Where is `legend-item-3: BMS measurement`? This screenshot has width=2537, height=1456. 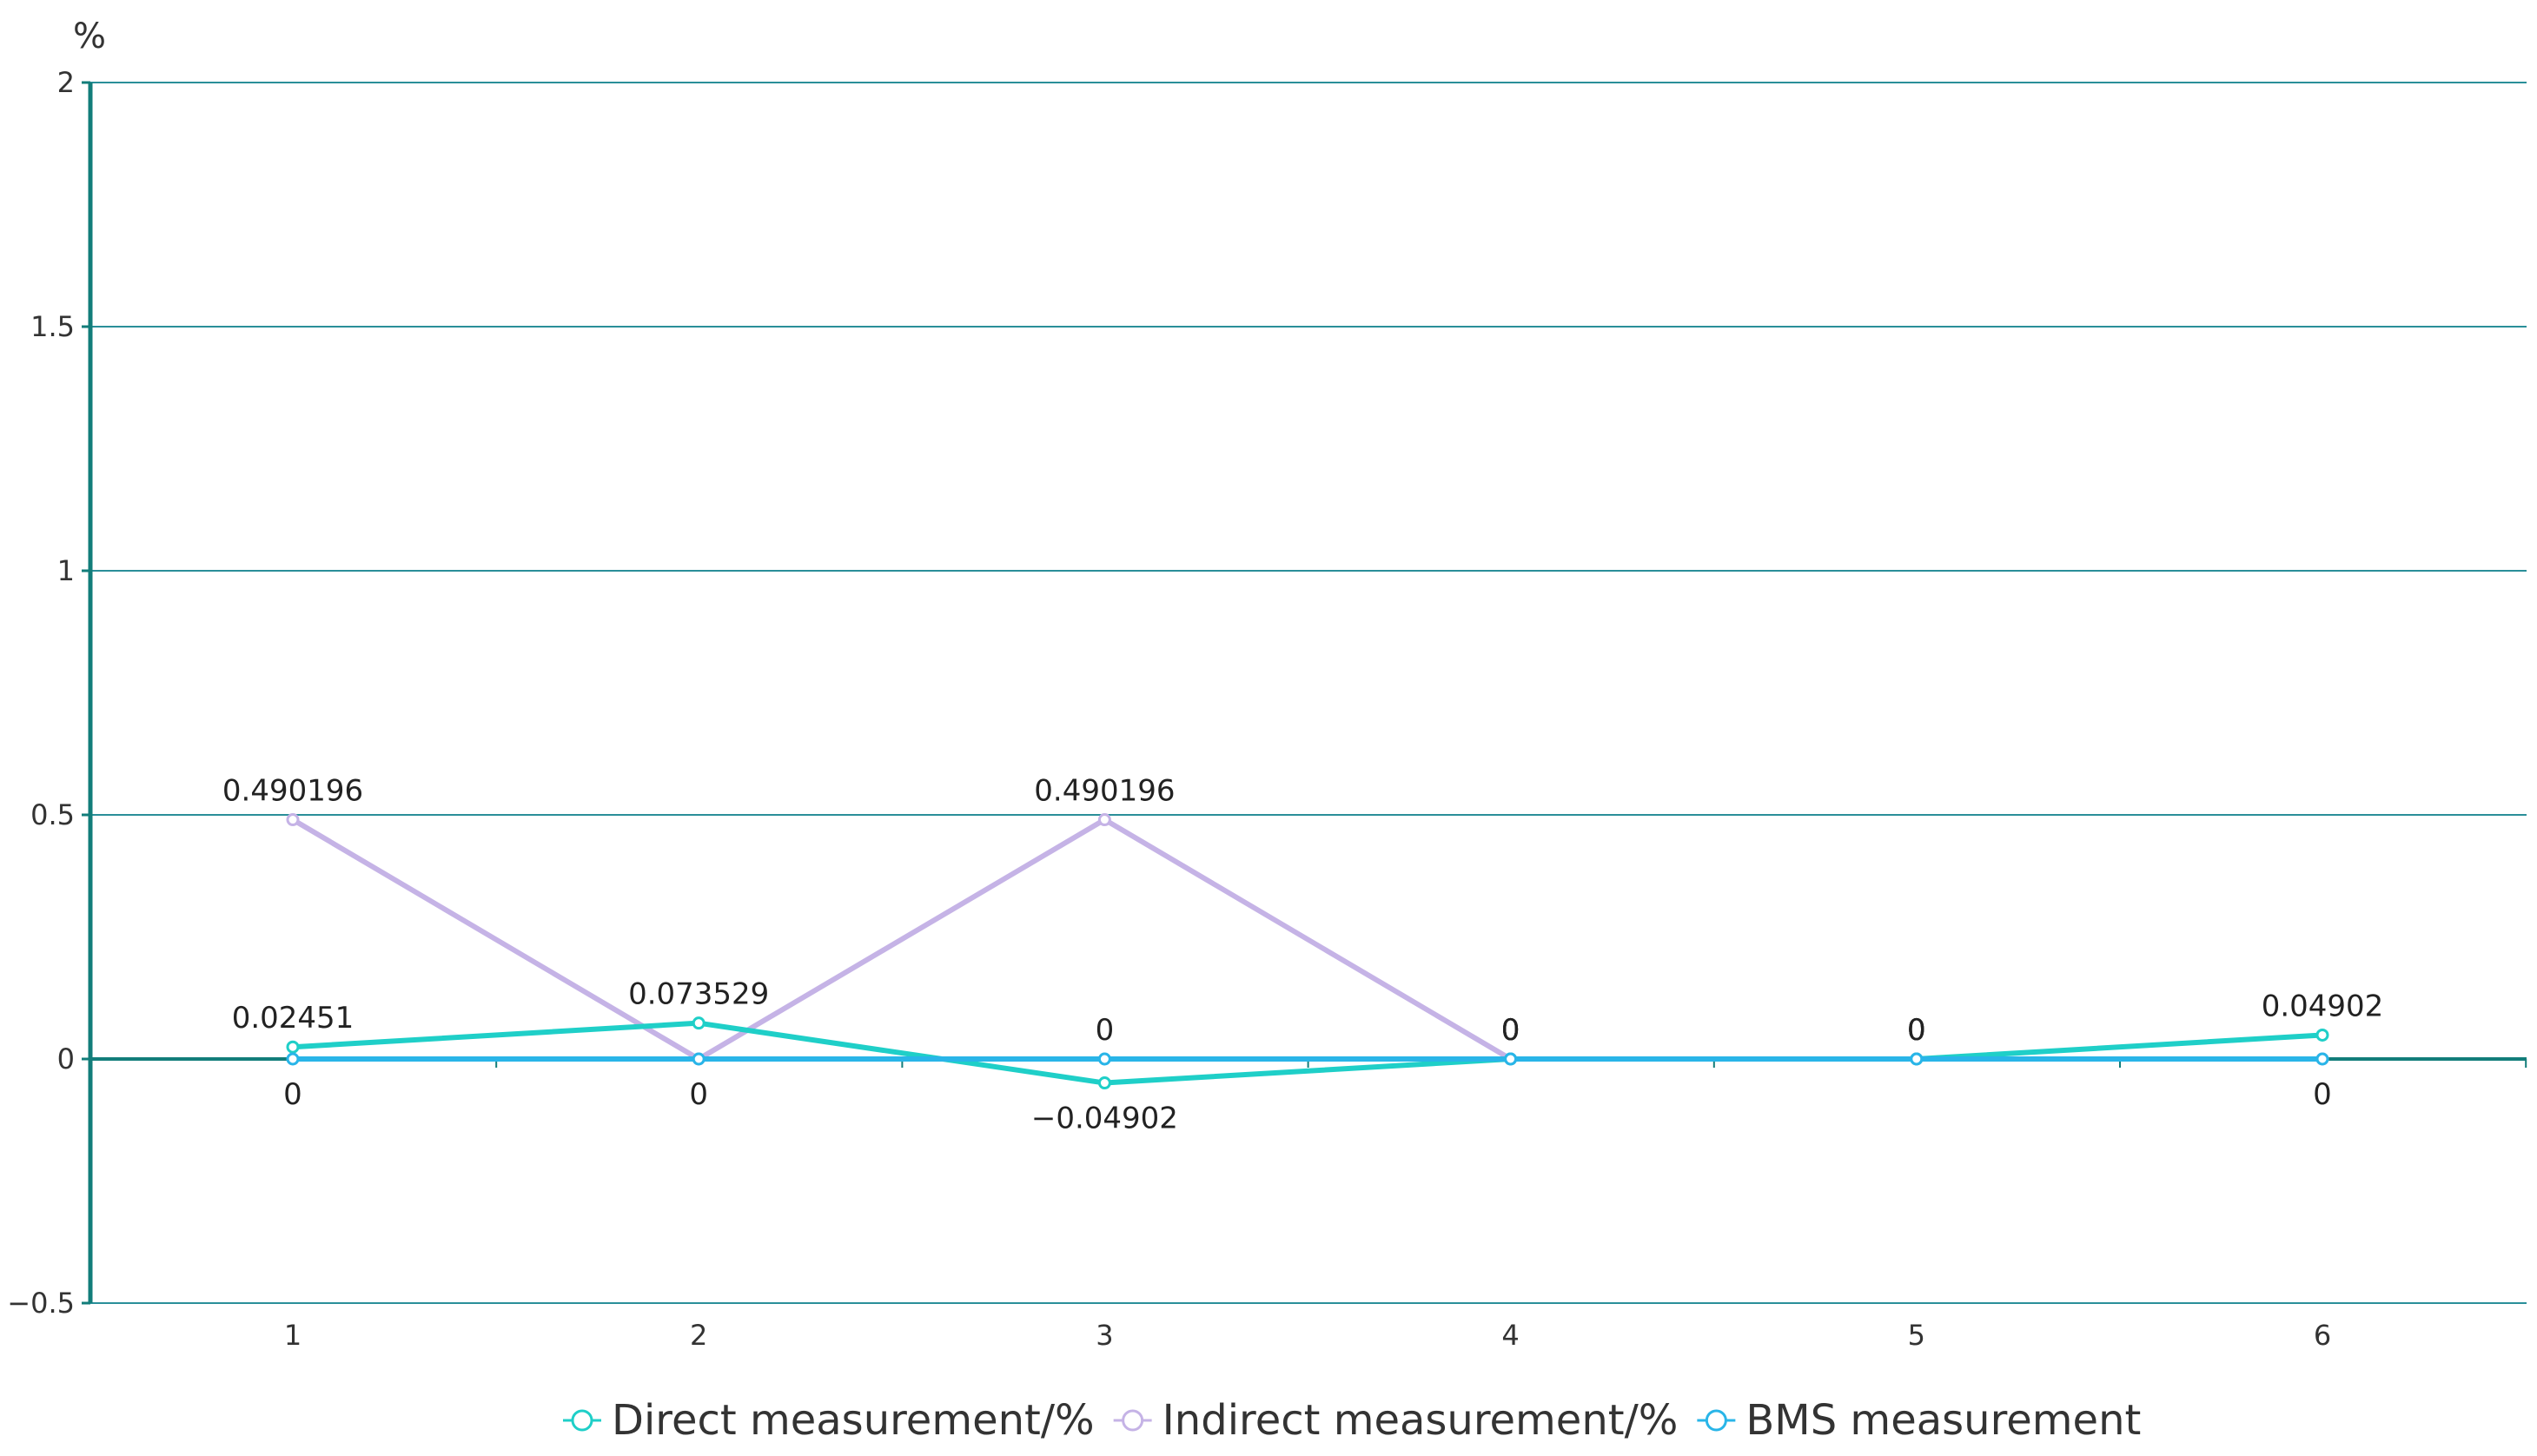
legend-item-3: BMS measurement is located at coordinates (1919, 1420).